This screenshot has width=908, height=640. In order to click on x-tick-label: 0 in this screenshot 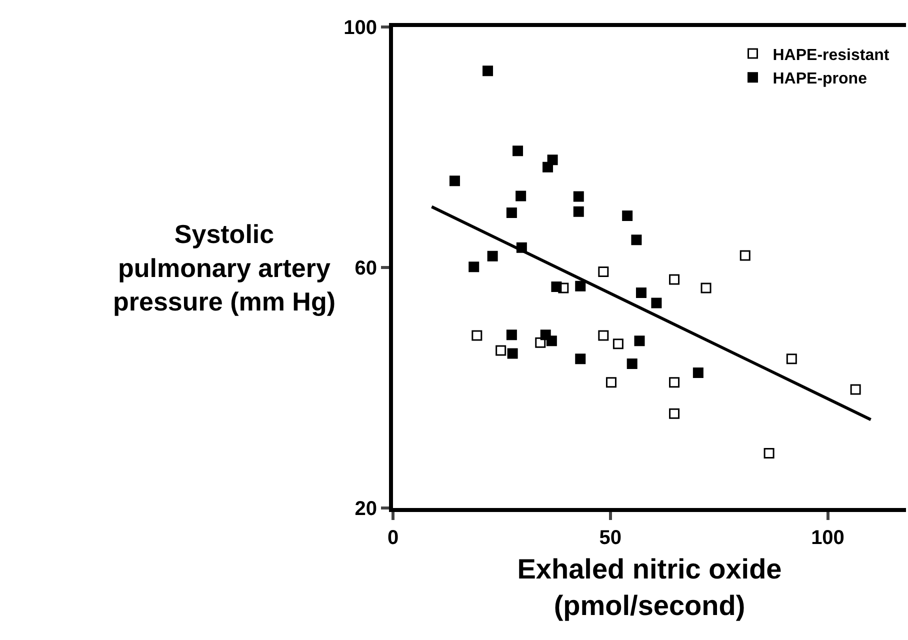, I will do `click(393, 538)`.